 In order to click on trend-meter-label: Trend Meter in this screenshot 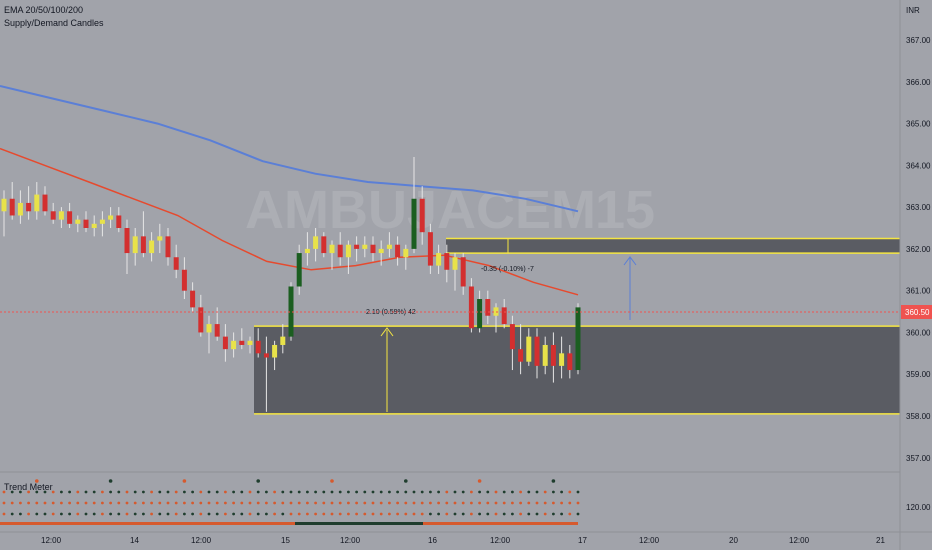, I will do `click(28, 487)`.